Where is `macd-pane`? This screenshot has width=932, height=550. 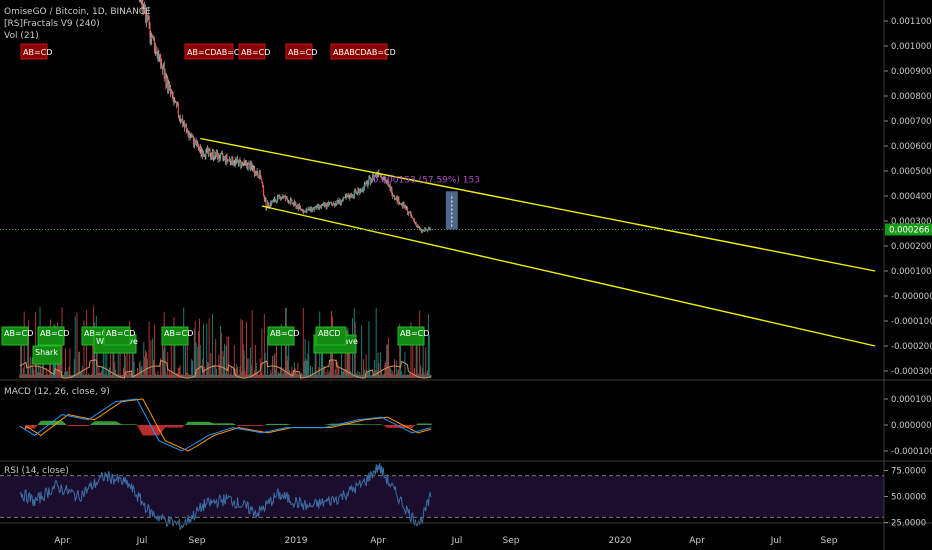
macd-pane is located at coordinates (225, 425).